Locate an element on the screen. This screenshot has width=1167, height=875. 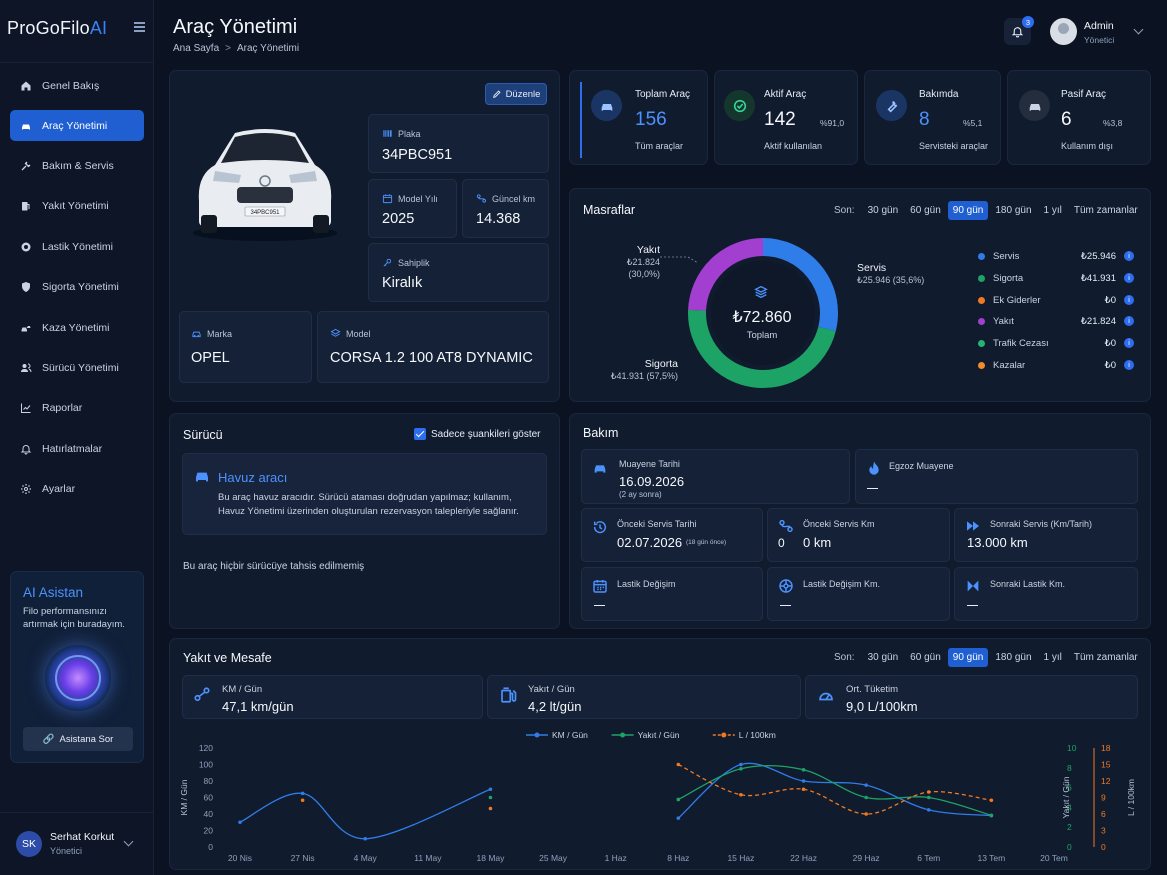
no-driver-text: Bu araç hiçbir sürücüye tahsis edilmemiş is located at coordinates (274, 566).